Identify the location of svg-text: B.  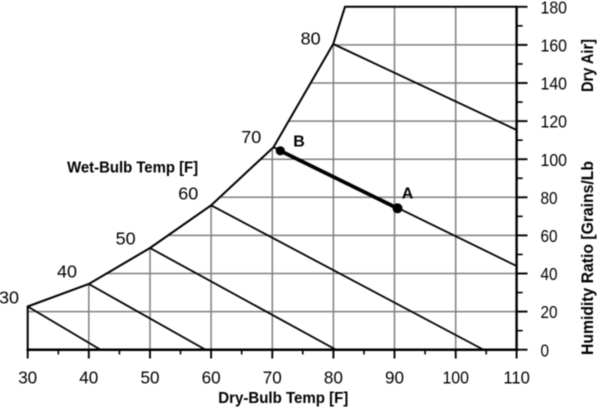
(299, 142).